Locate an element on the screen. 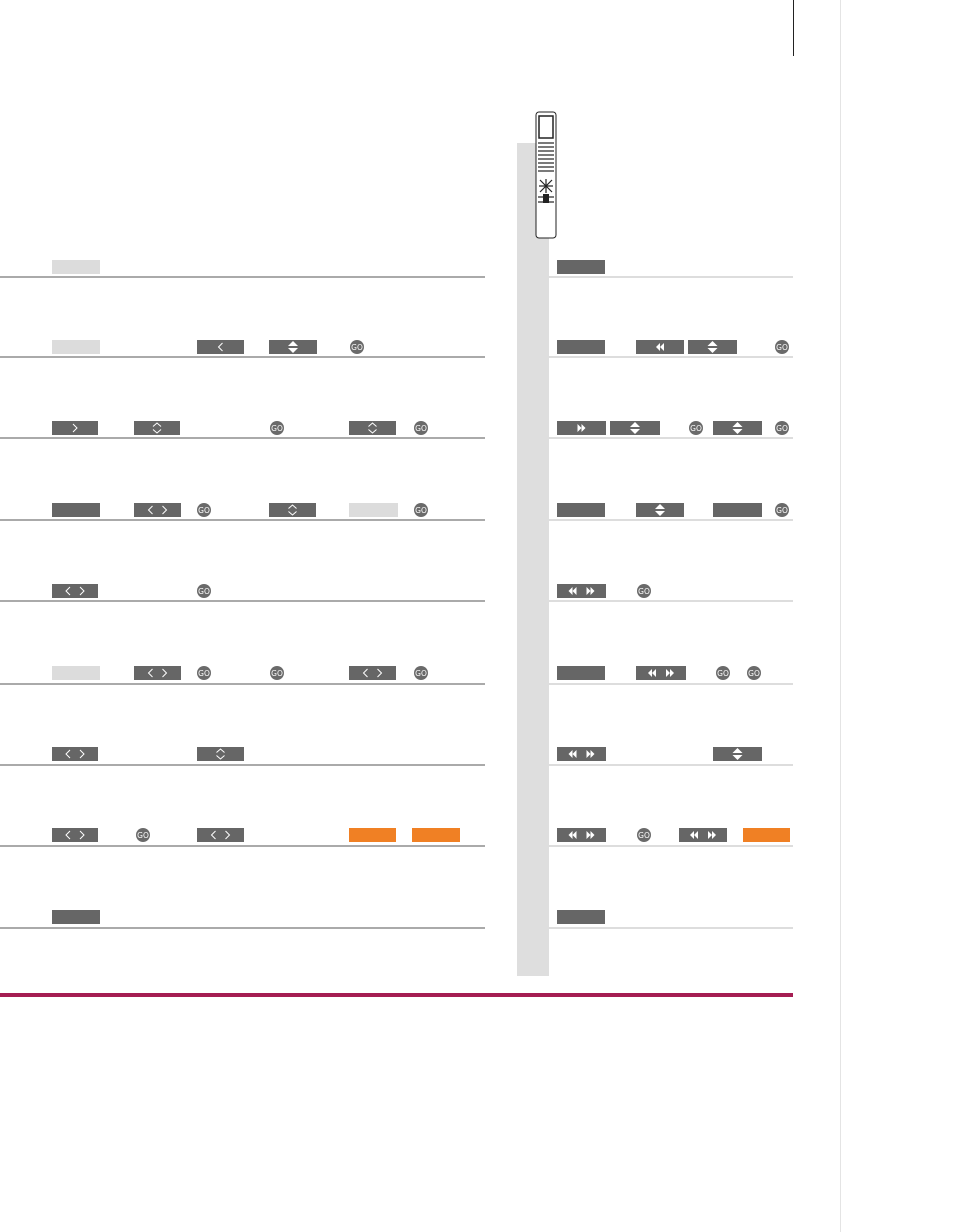 The image size is (953, 1232). footer-rule is located at coordinates (396, 995).